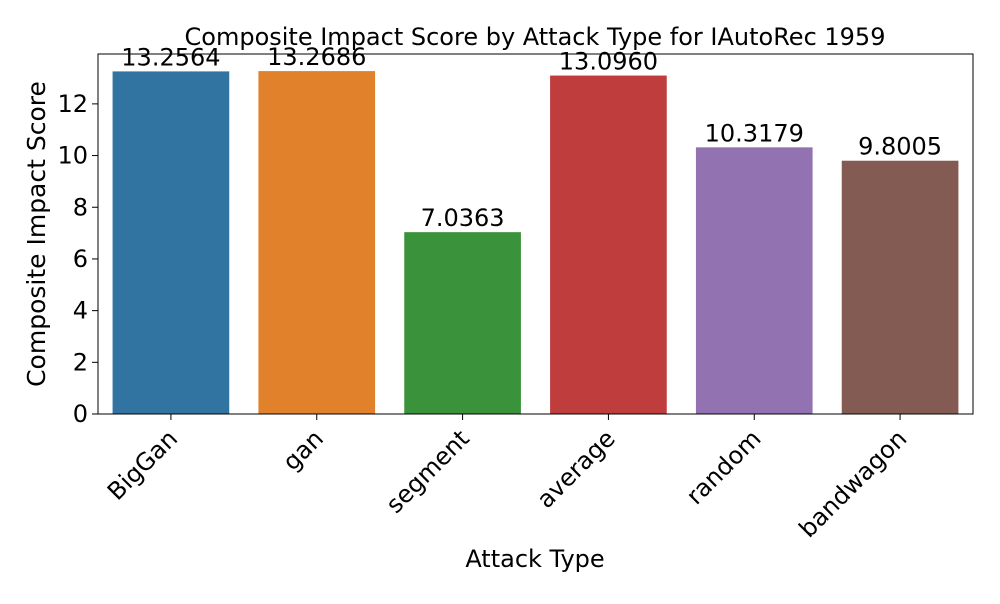 Image resolution: width=1000 pixels, height=604 pixels. Describe the element at coordinates (80, 311) in the screenshot. I see `y-tick-label: 4` at that location.